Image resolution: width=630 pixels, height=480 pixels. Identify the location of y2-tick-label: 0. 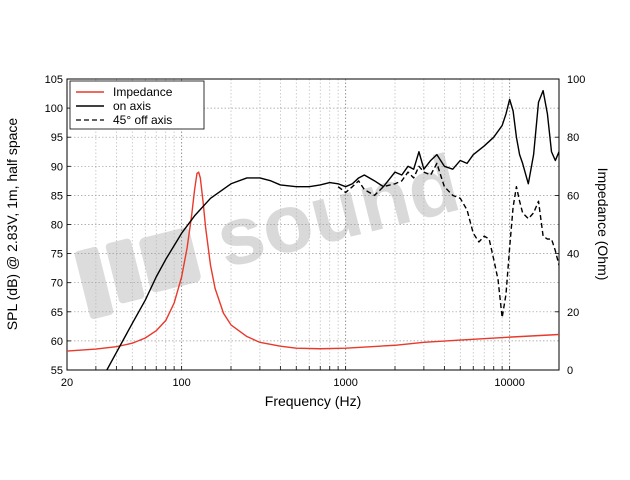
(570, 371).